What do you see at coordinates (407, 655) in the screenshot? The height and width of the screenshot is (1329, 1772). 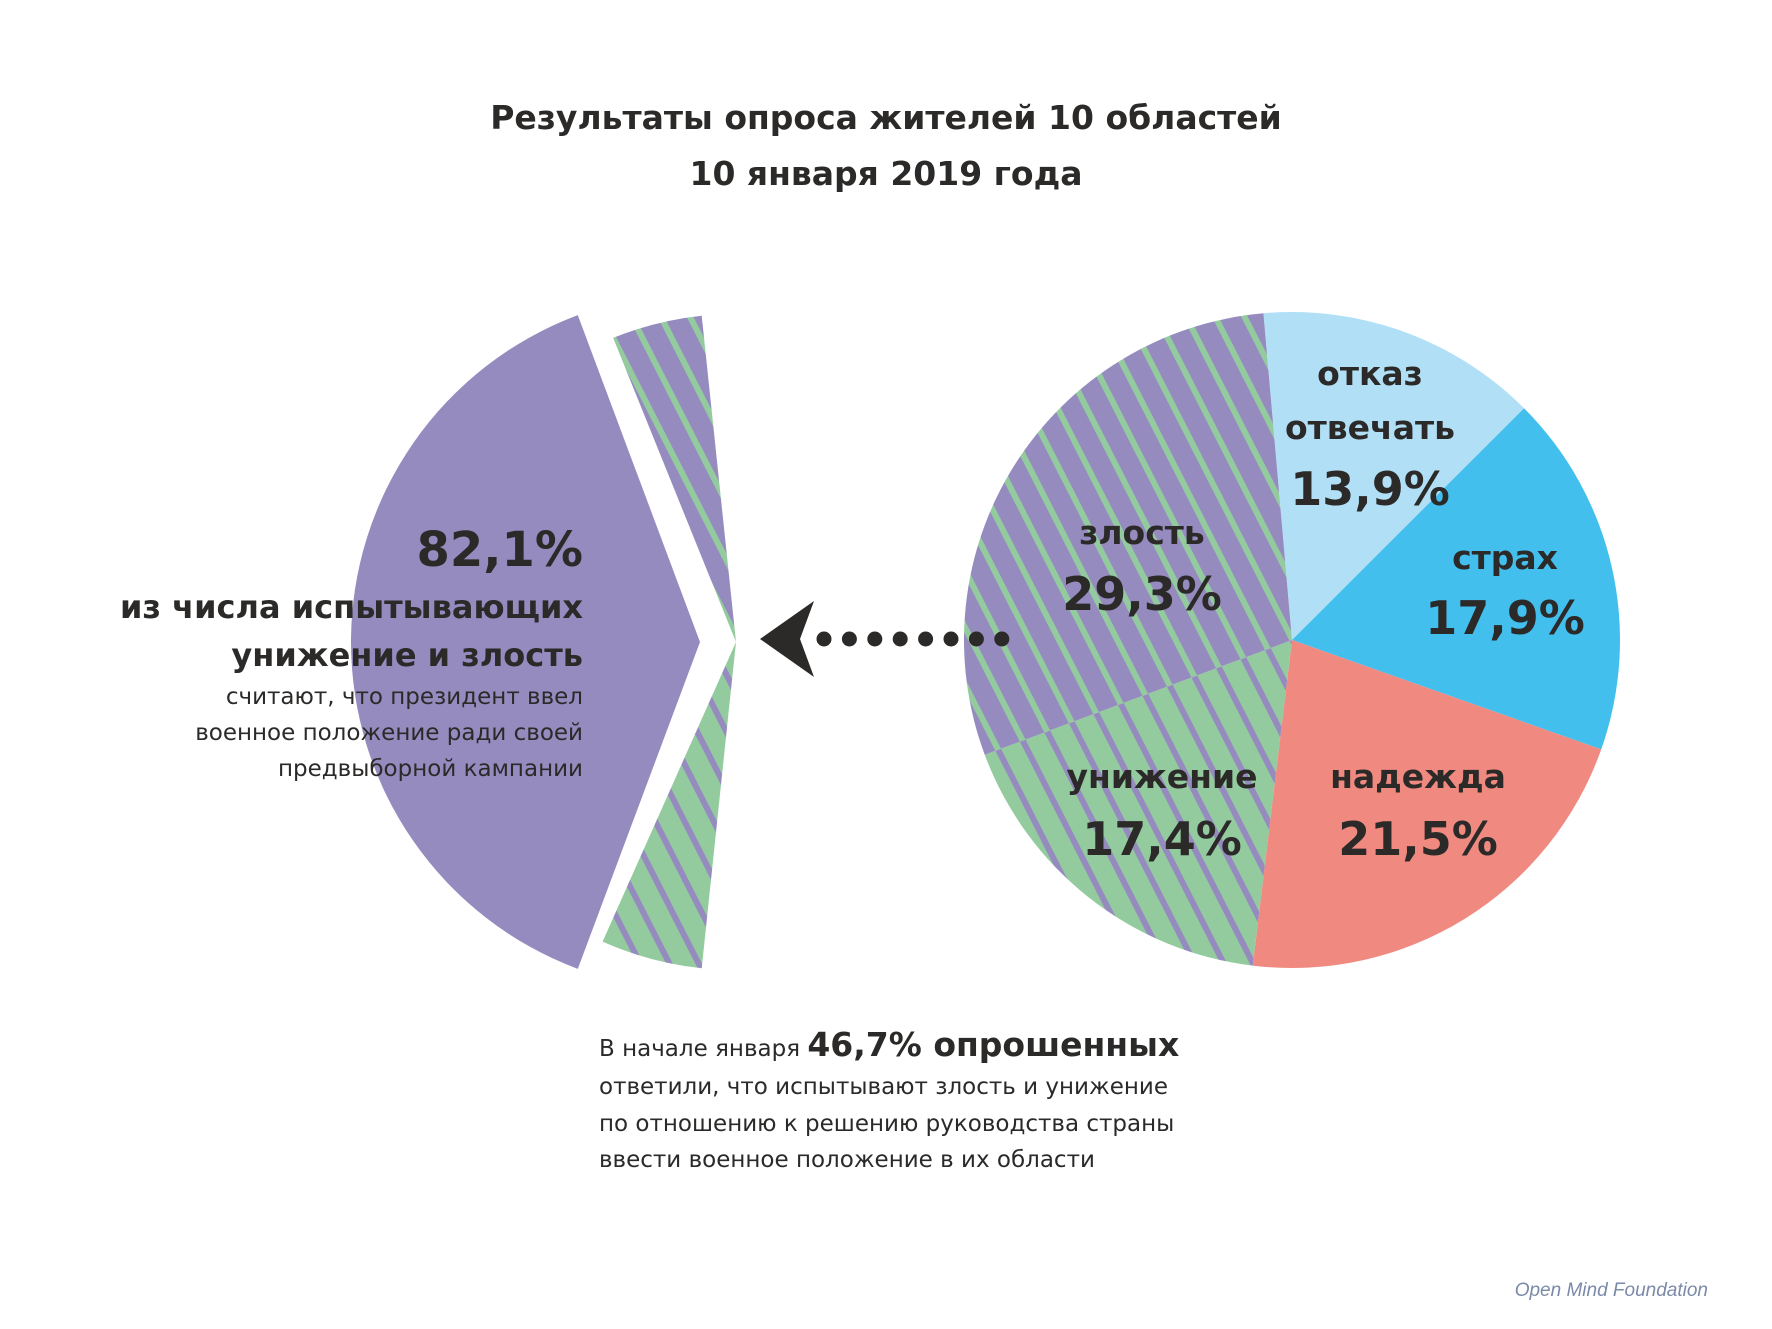 I see `breakdown-heading-2: унижение и злость` at bounding box center [407, 655].